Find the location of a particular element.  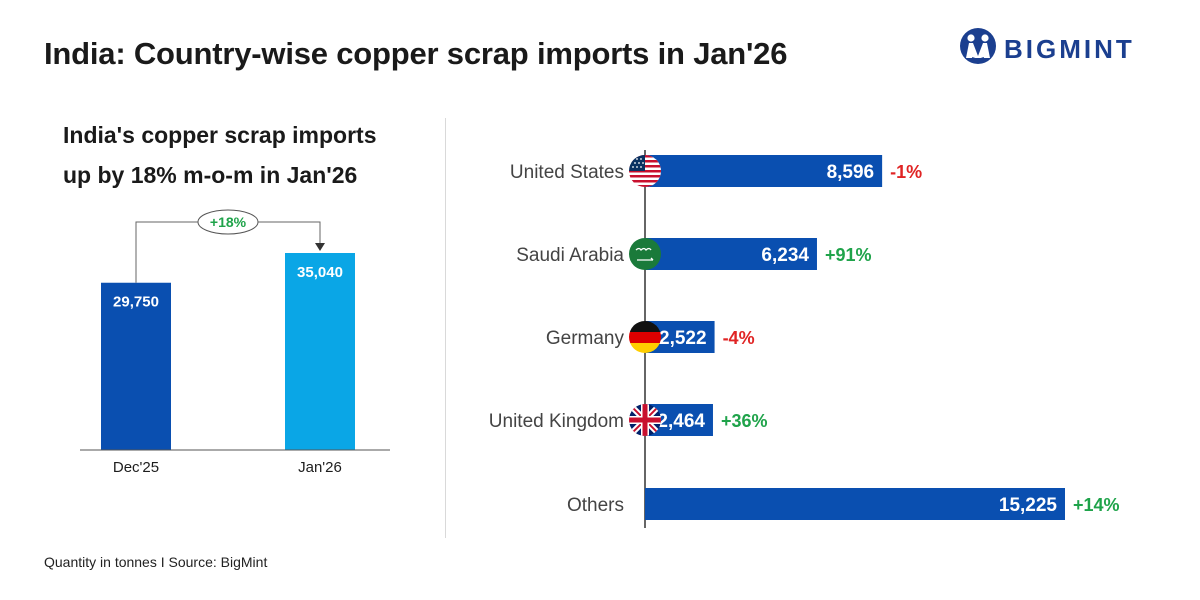

bigmint-logo: BIGMINT is located at coordinates (1058, 46).